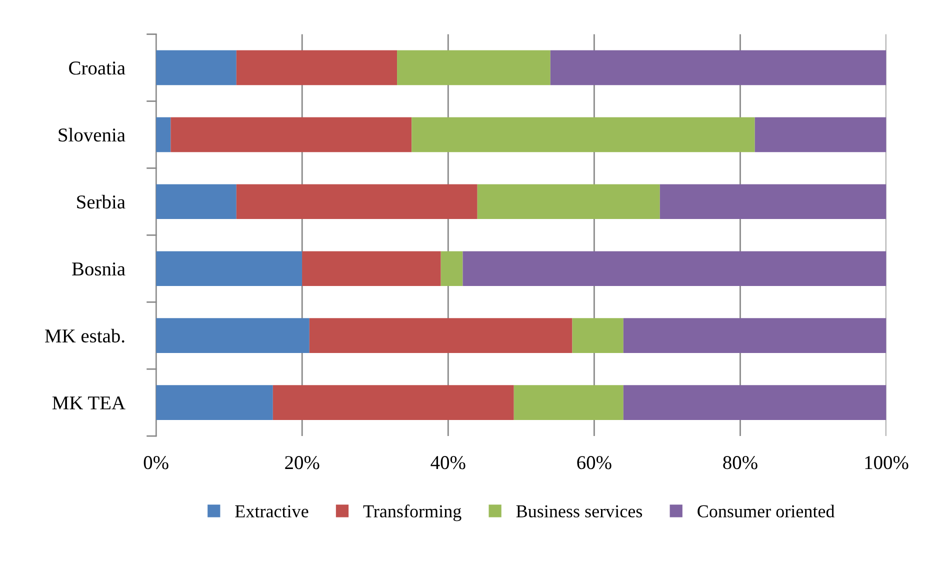 The height and width of the screenshot is (570, 929). I want to click on legend-label: Consumer oriented, so click(766, 511).